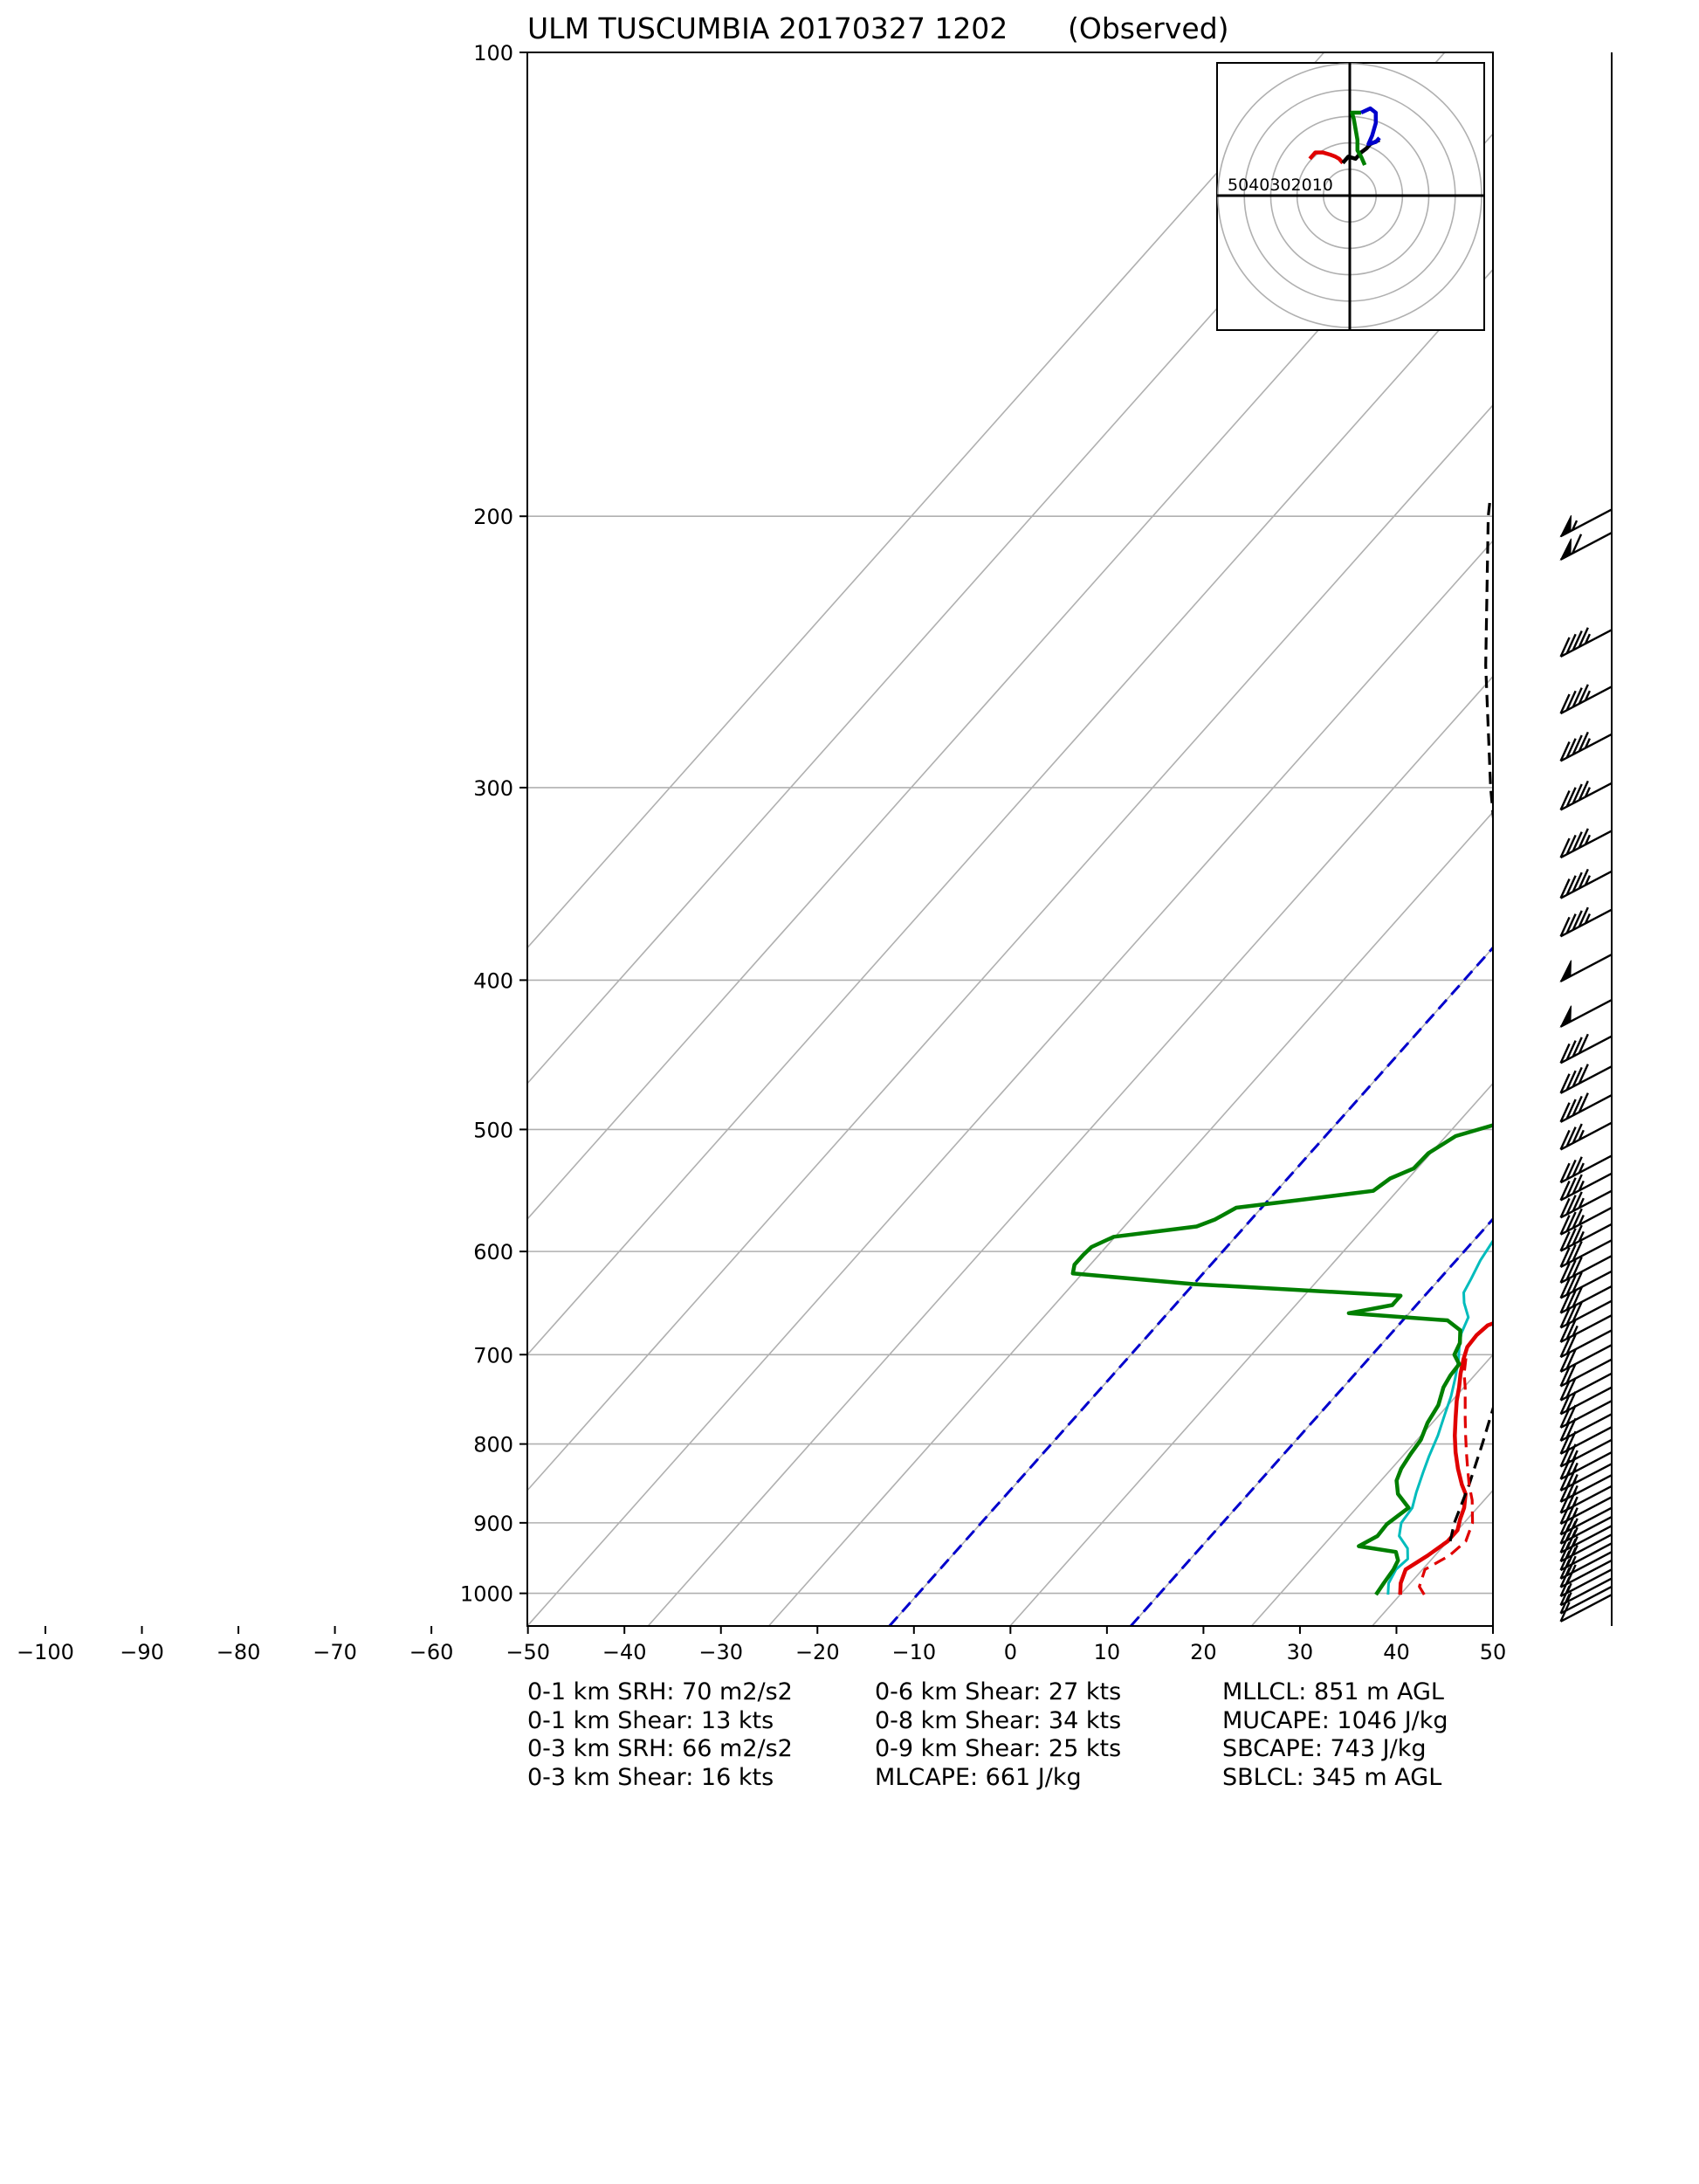 This screenshot has width=1699, height=2184. Describe the element at coordinates (913, 1652) in the screenshot. I see `x-tick-label: −10` at that location.